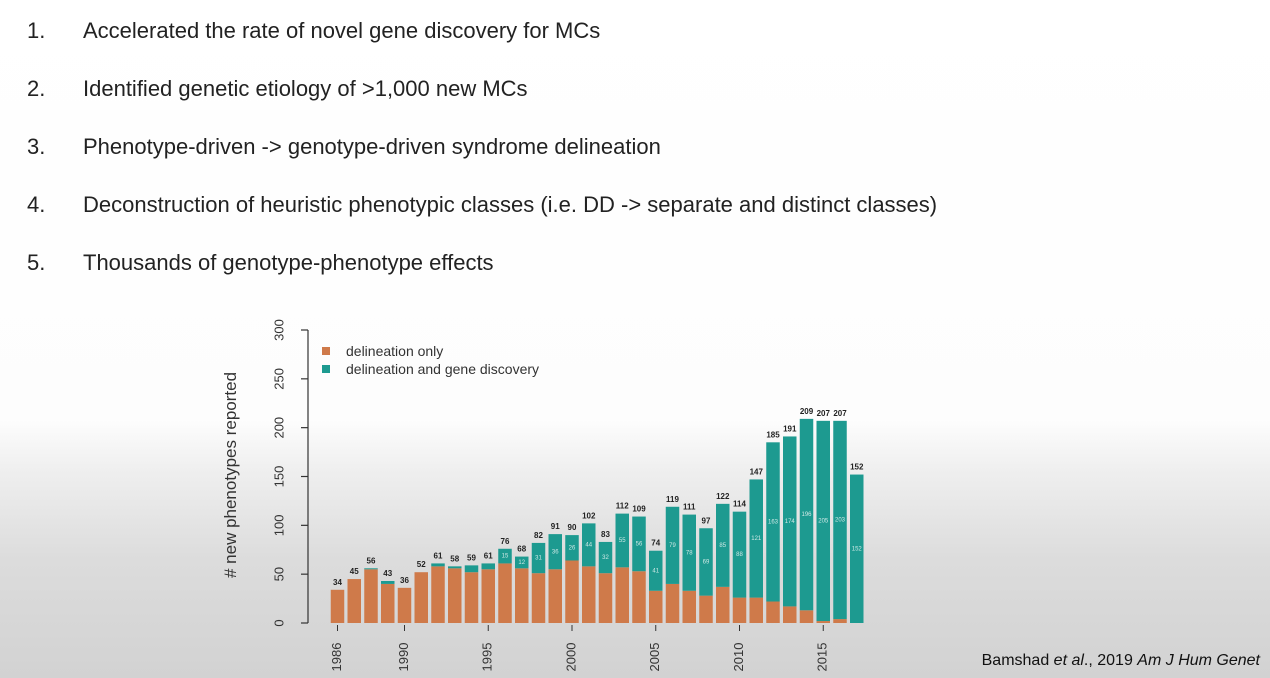 The image size is (1270, 678). I want to click on bar-inner-label: 26, so click(572, 548).